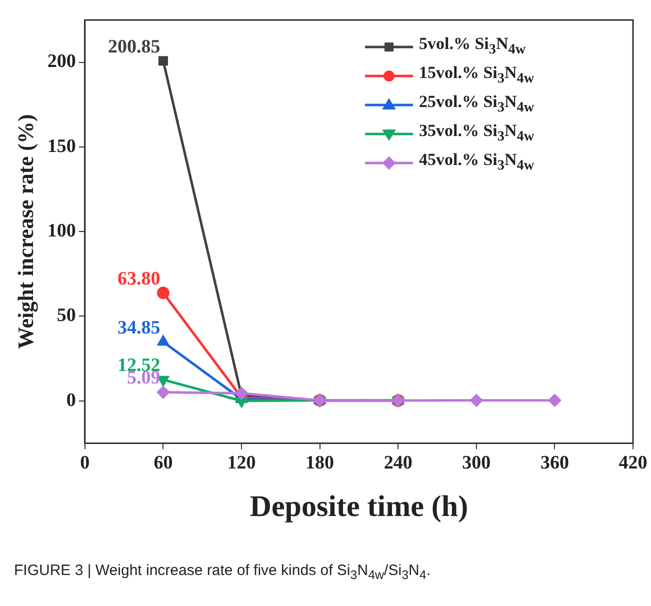  What do you see at coordinates (61, 231) in the screenshot?
I see `y-tick-label: 100` at bounding box center [61, 231].